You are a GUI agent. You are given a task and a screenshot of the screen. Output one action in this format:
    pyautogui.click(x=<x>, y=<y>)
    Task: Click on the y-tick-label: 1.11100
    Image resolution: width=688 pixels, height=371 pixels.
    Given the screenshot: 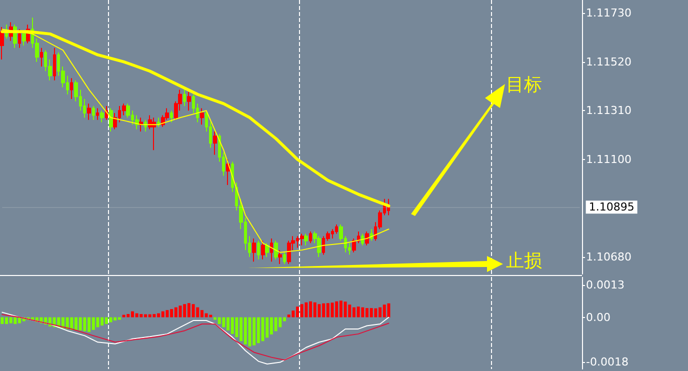 What is the action you would take?
    pyautogui.click(x=609, y=159)
    